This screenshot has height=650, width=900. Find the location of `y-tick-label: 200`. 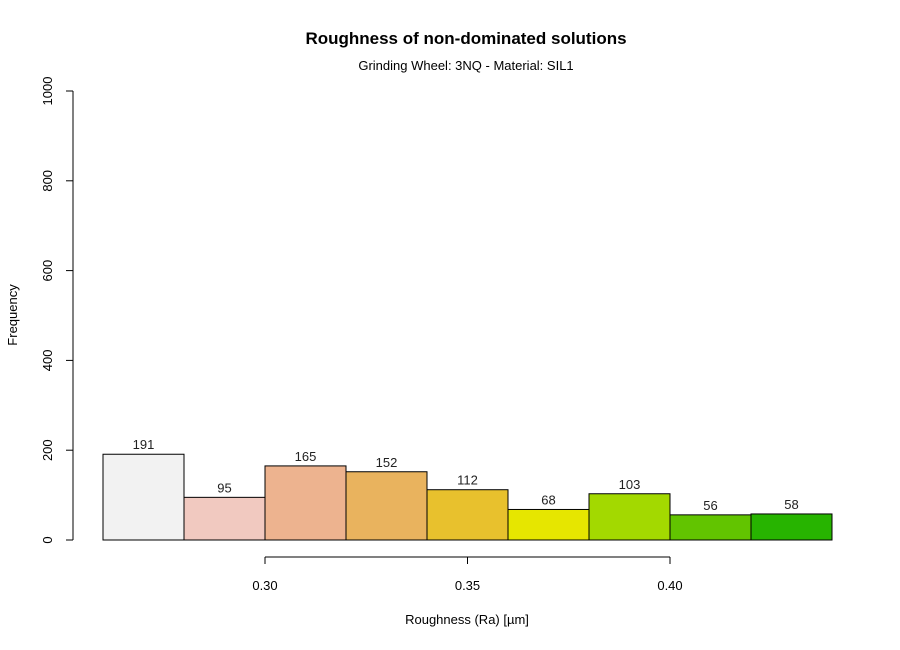

y-tick-label: 200 is located at coordinates (47, 450).